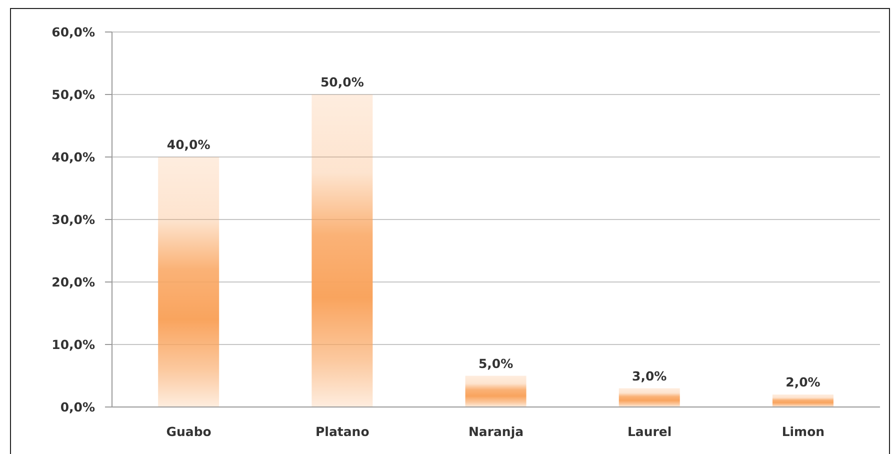 The image size is (894, 454). Describe the element at coordinates (78, 406) in the screenshot. I see `y-tick-label: 0,0%` at that location.